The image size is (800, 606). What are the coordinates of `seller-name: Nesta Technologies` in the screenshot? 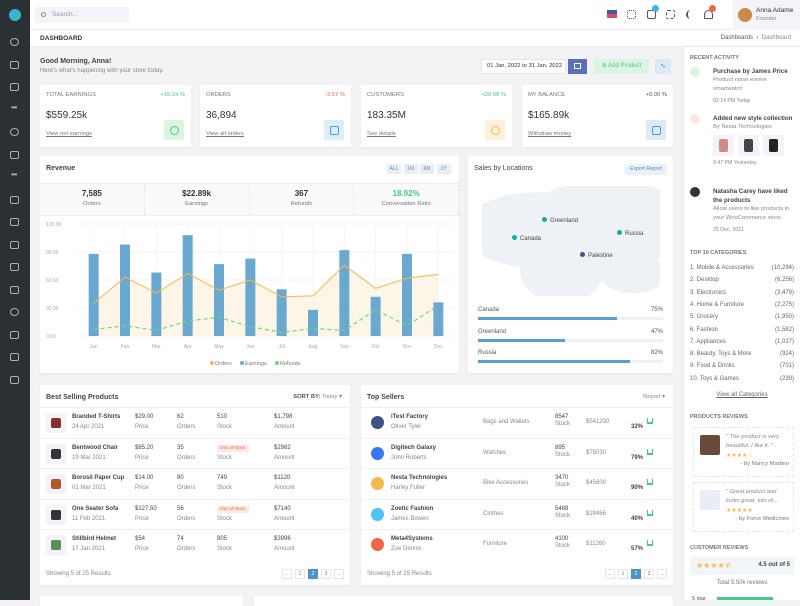 It's located at (419, 478).